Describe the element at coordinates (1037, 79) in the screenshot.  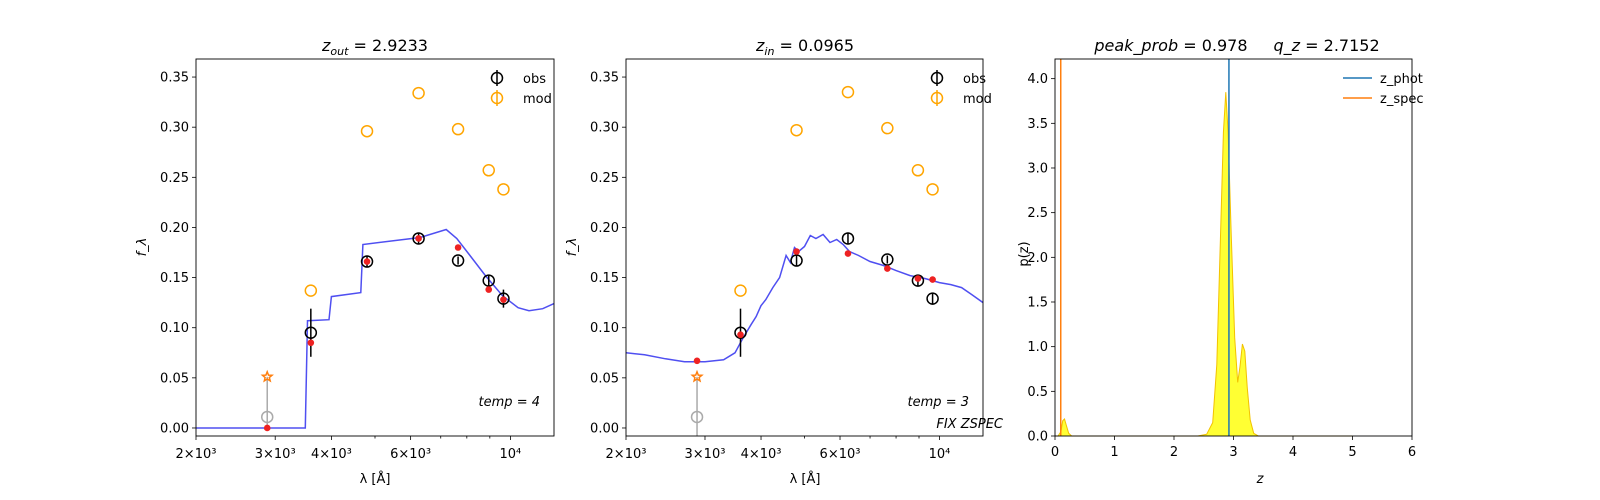
I see `y-tick-label: 4.0` at that location.